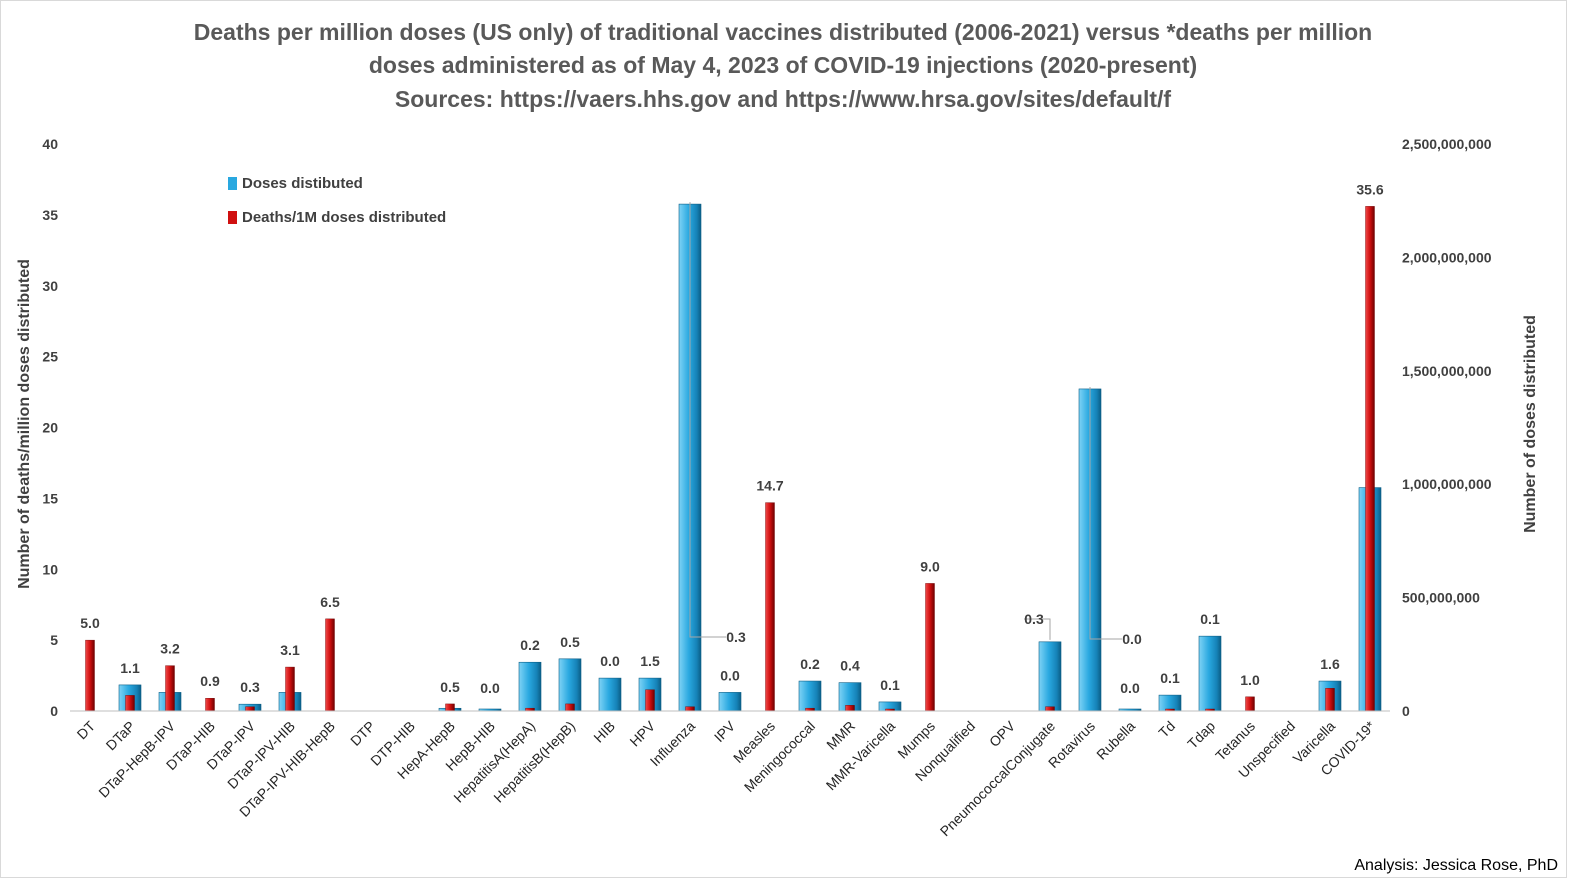  I want to click on data-label-27: 0.1, so click(1170, 678).